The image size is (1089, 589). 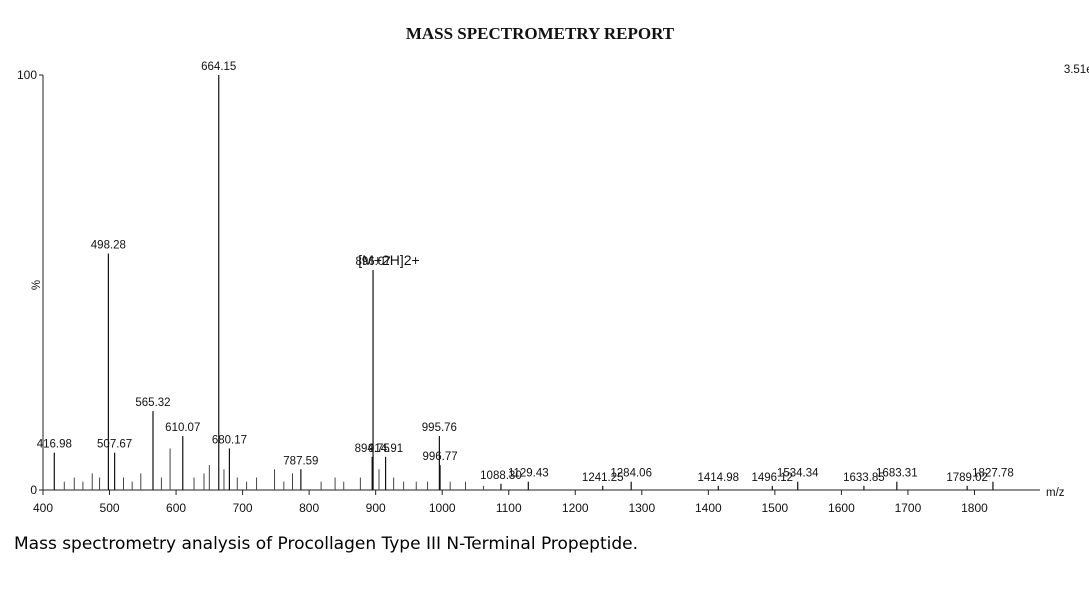 What do you see at coordinates (974, 508) in the screenshot?
I see `x-tick-label: 1800` at bounding box center [974, 508].